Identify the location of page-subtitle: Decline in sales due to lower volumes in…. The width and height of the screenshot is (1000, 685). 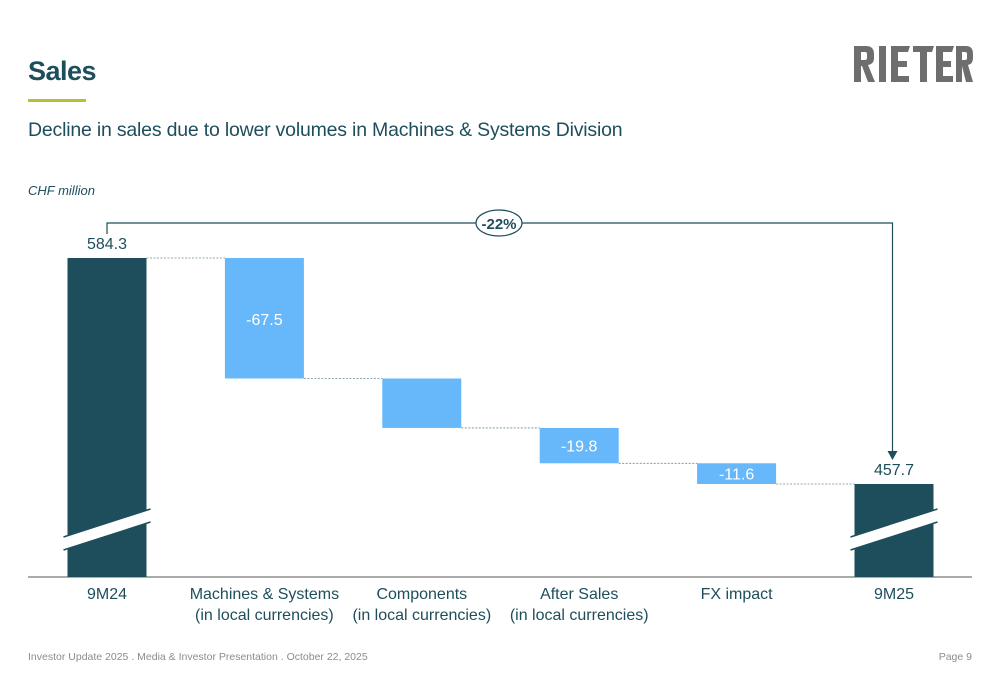
(325, 130).